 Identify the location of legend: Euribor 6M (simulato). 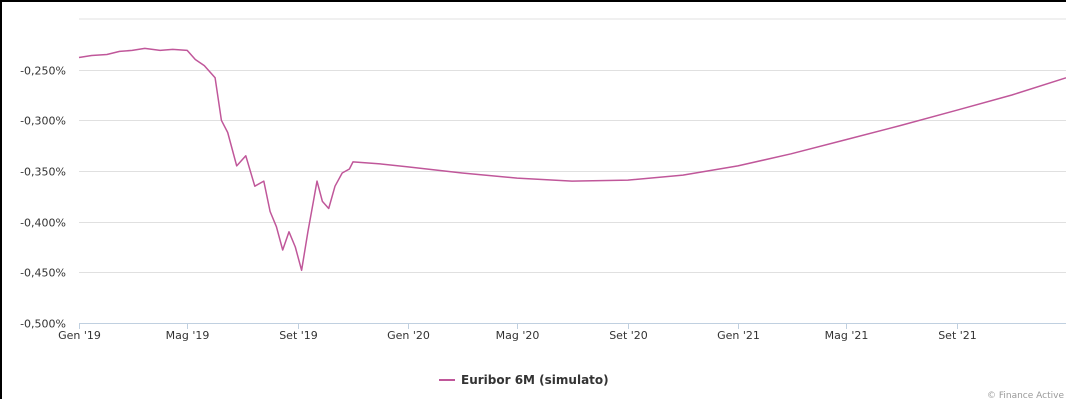
(524, 380).